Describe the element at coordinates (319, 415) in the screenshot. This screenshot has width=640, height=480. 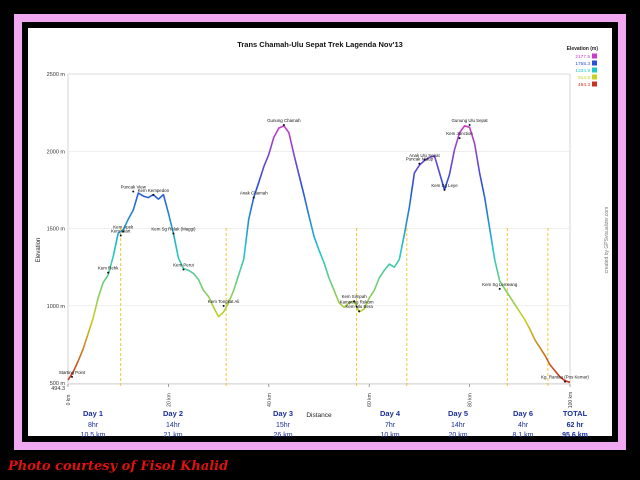
I see `x-axis-label: Distance` at that location.